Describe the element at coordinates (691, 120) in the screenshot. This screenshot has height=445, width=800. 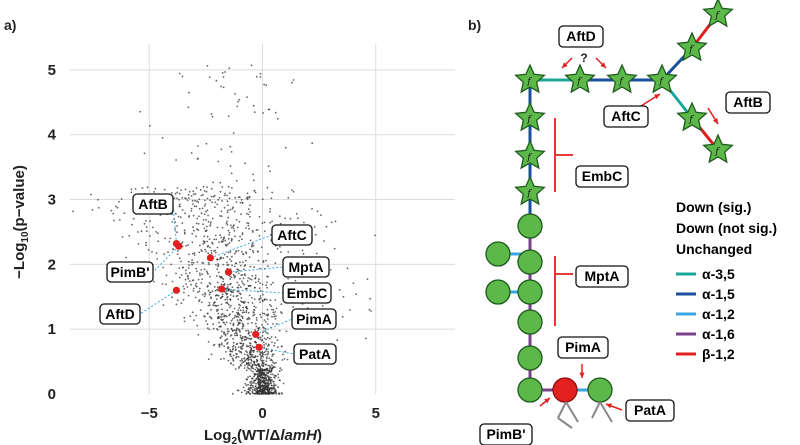
I see `sugar-letter: f` at that location.